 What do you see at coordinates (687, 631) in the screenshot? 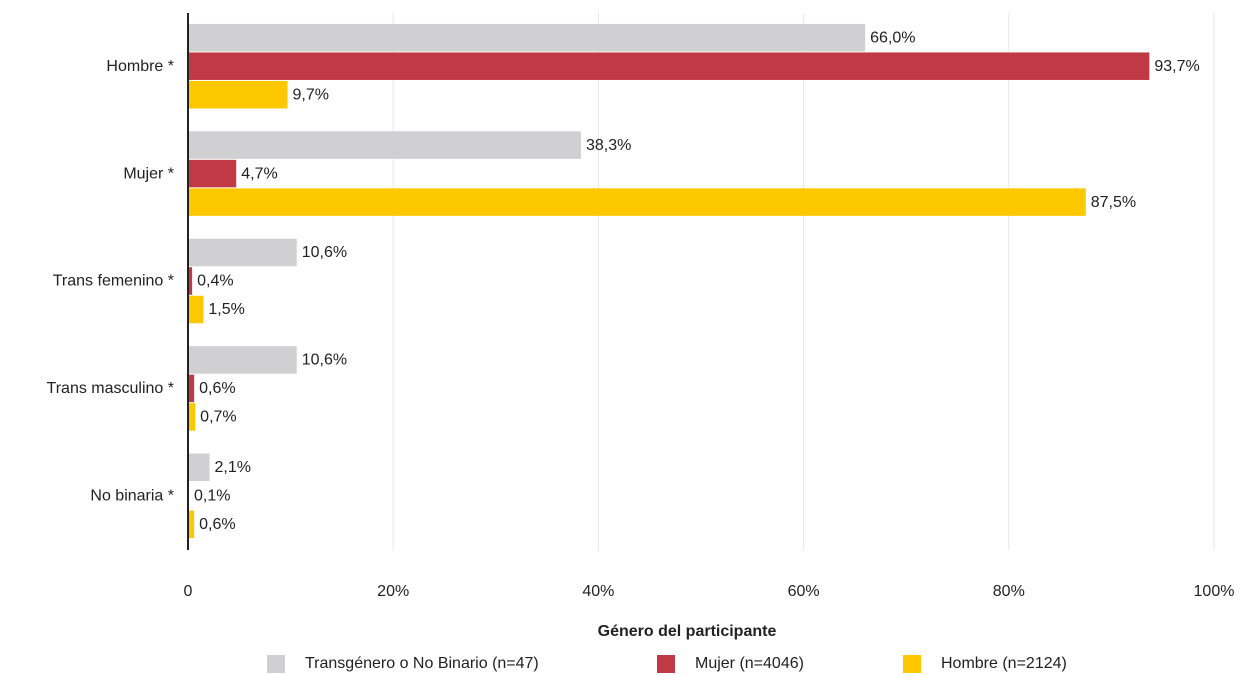
I see `legend-title: Género del participante` at bounding box center [687, 631].